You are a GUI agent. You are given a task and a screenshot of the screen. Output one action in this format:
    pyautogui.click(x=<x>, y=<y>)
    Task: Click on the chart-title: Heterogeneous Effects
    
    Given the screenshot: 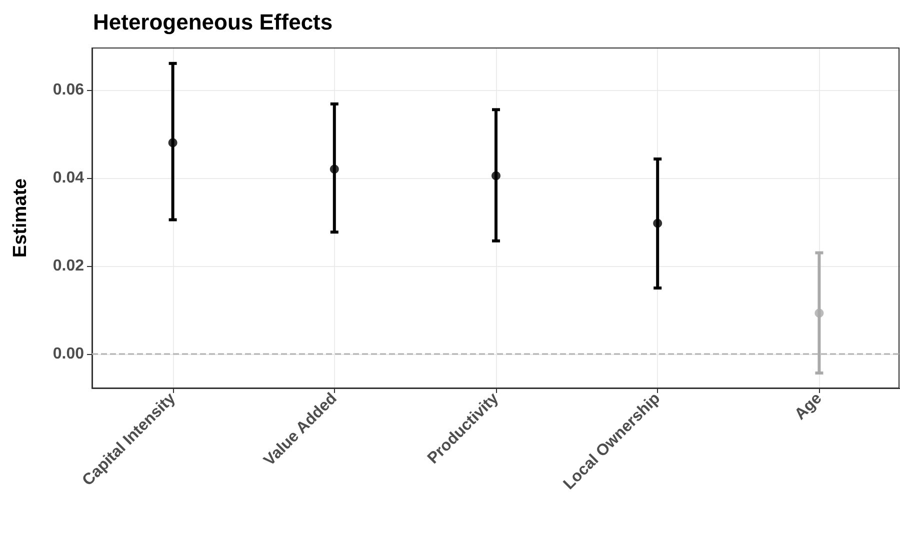 What is the action you would take?
    pyautogui.click(x=213, y=22)
    